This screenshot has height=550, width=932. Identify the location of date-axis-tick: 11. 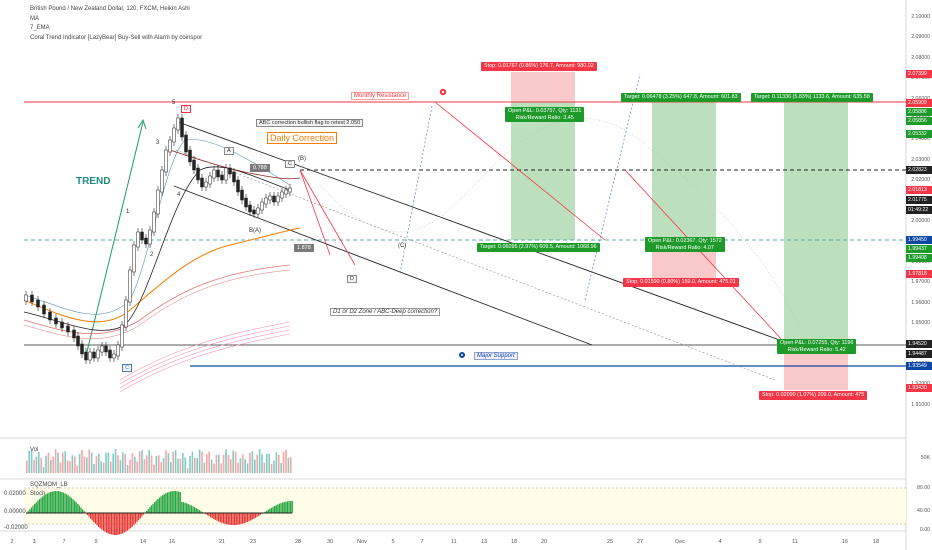
(795, 542).